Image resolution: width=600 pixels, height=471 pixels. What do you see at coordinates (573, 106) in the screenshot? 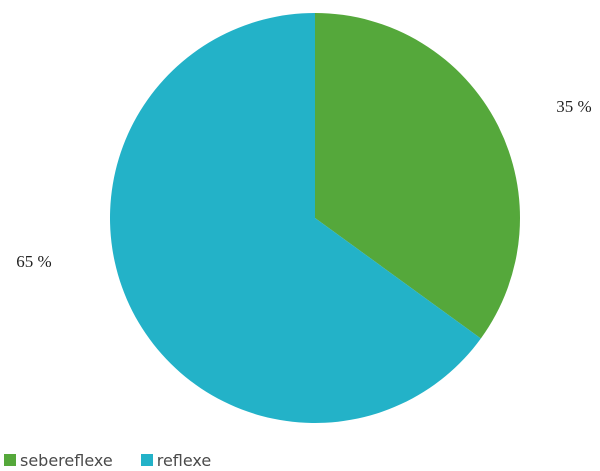
I see `data-label-sebereflexe: 35 %` at bounding box center [573, 106].